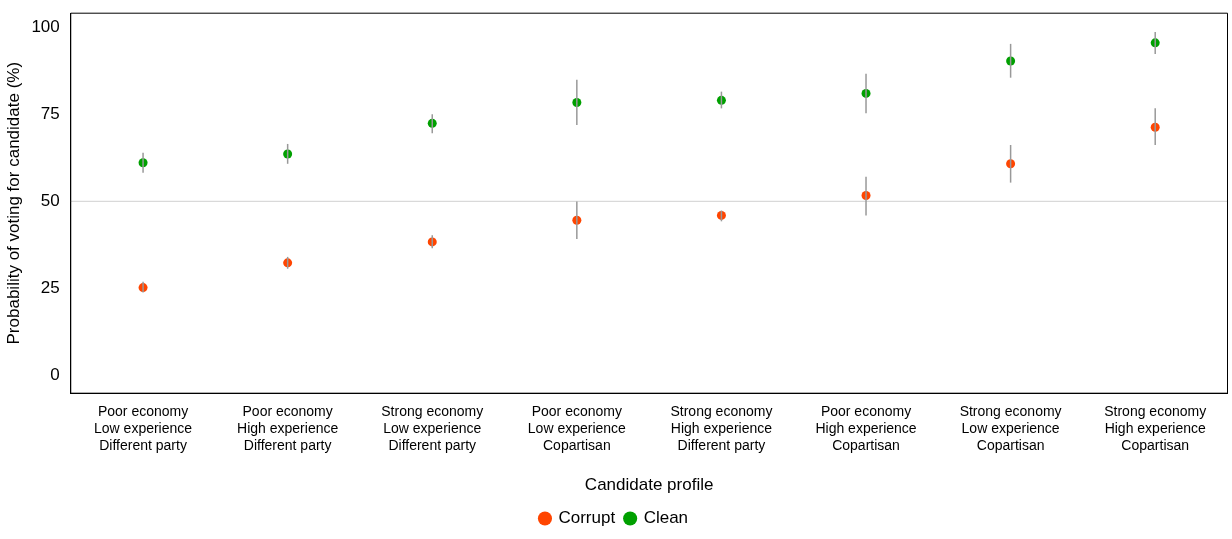 The height and width of the screenshot is (539, 1232). Describe the element at coordinates (1155, 428) in the screenshot. I see `x-tick-label: Strong economy High experience Copartisan` at that location.